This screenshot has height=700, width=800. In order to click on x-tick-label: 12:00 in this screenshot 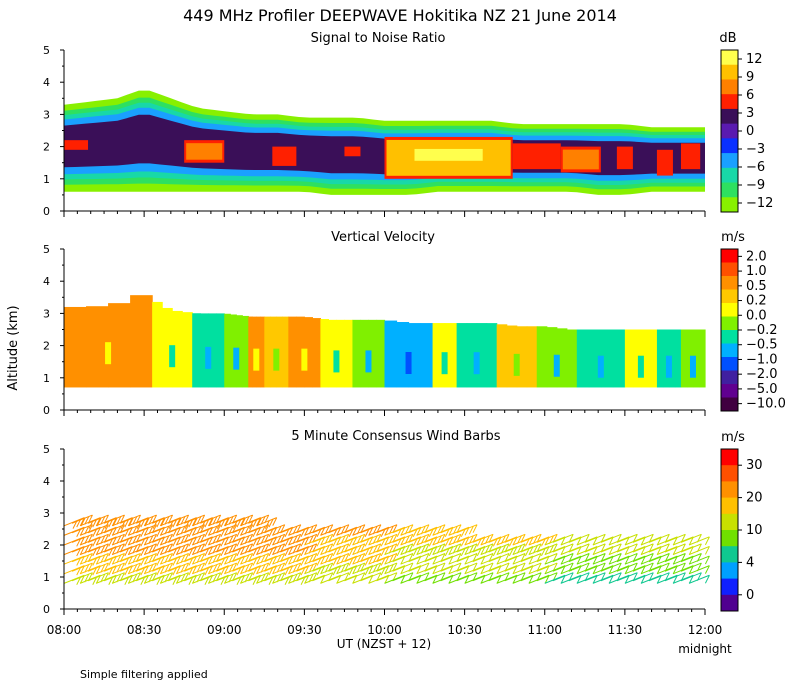, I will do `click(705, 630)`.